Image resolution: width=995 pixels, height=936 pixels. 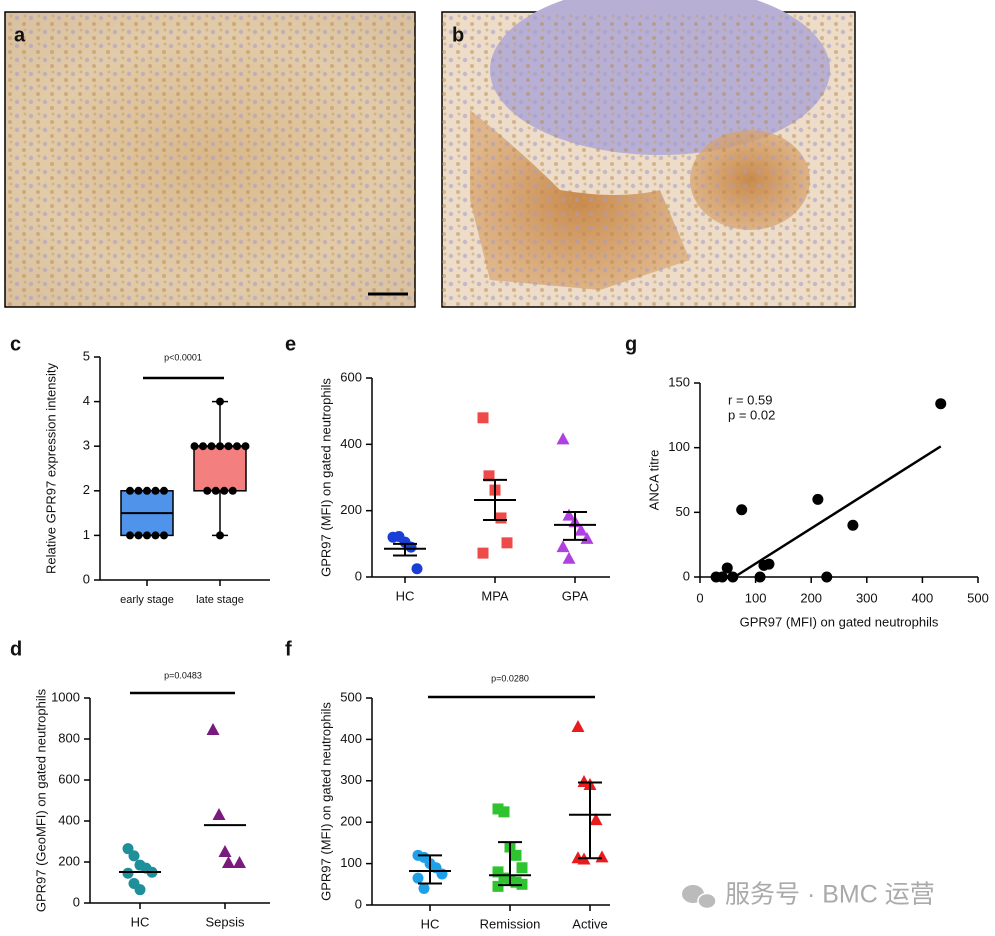 What do you see at coordinates (351, 696) in the screenshot?
I see `y-tick-label: 500` at bounding box center [351, 696].